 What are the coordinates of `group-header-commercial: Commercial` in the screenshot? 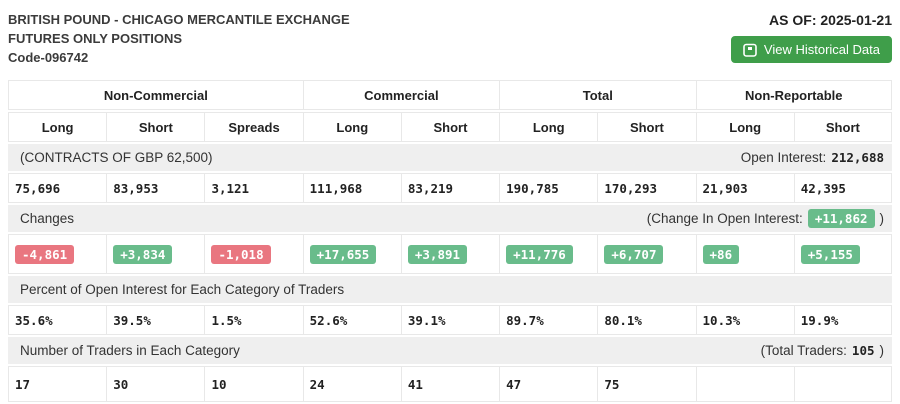 It's located at (401, 95).